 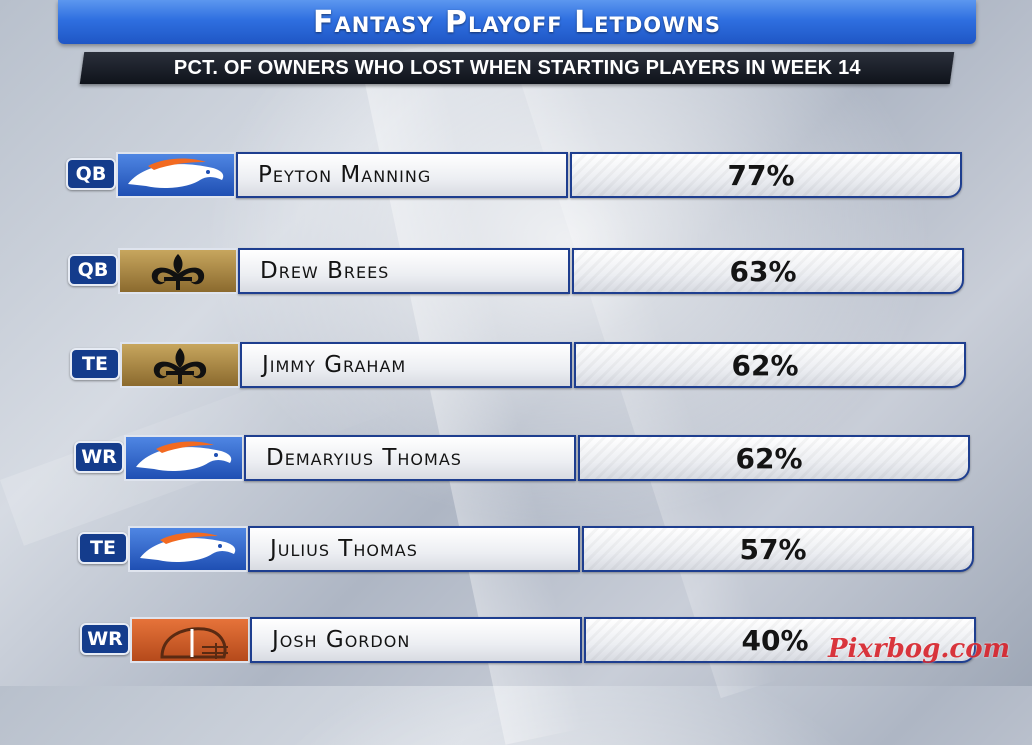 I want to click on player-name-box: Jimmy Graham, so click(x=406, y=365).